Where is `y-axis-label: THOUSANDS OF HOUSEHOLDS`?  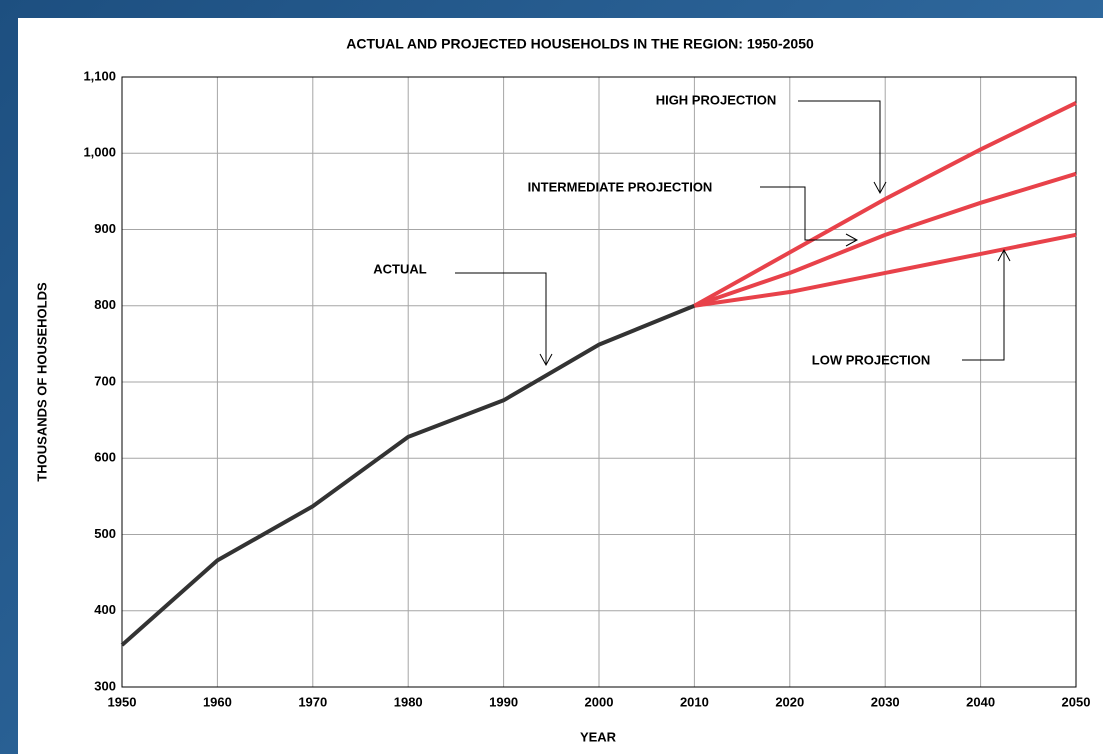 y-axis-label: THOUSANDS OF HOUSEHOLDS is located at coordinates (41, 382).